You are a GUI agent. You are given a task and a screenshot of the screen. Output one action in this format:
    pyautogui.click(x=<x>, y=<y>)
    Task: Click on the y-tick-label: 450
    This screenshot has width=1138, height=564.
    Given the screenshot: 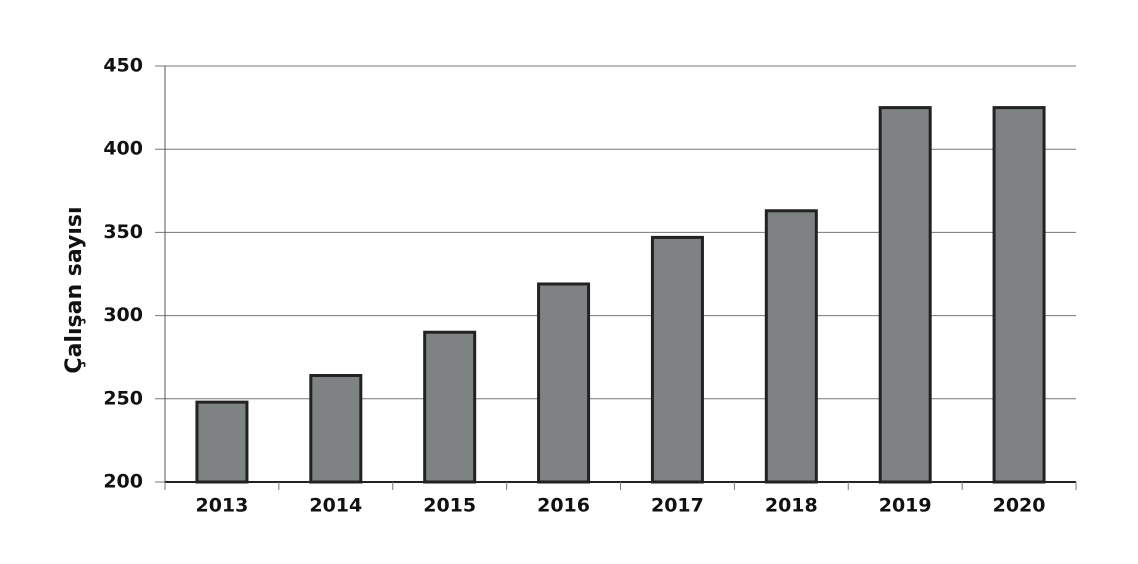 What is the action you would take?
    pyautogui.click(x=123, y=66)
    